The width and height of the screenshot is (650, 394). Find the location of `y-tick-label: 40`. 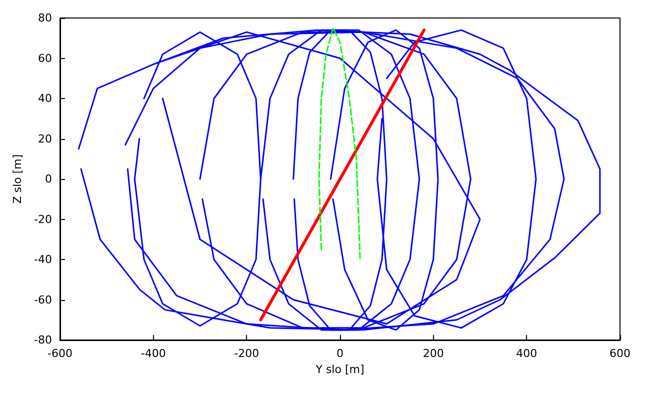

y-tick-label: 40 is located at coordinates (45, 98).